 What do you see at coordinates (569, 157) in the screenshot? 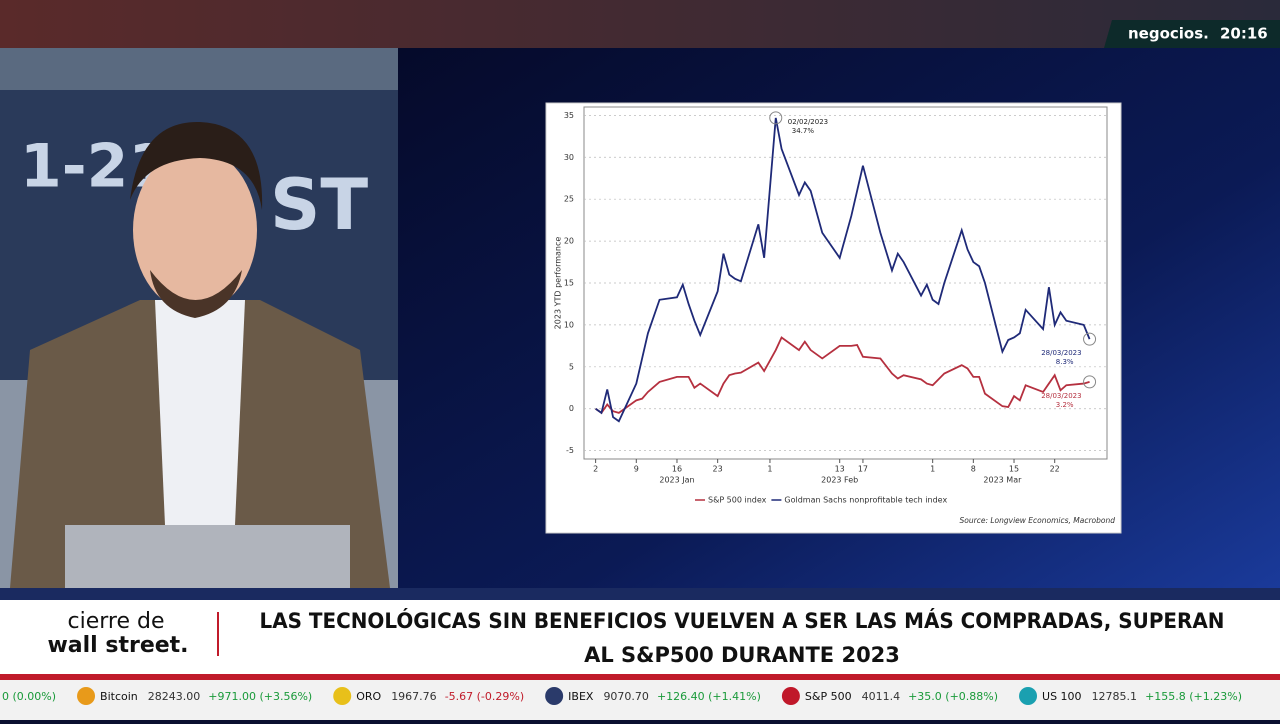
I see `y-tick-label: 30` at bounding box center [569, 157].